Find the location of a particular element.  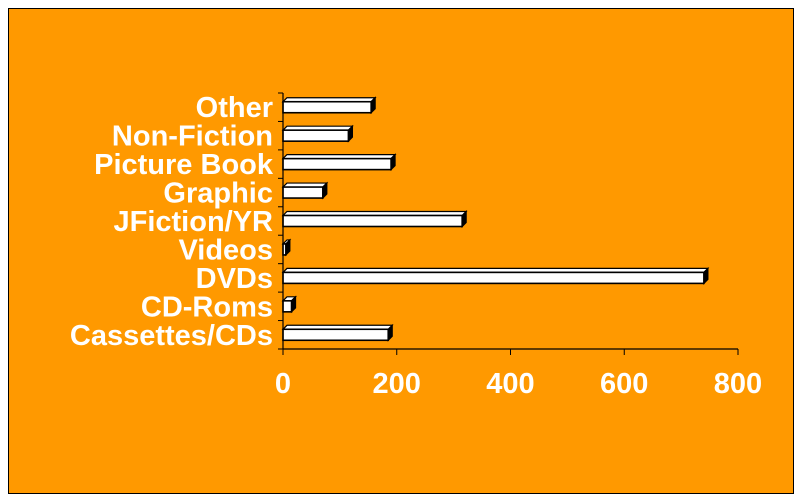

bar-other is located at coordinates (329, 105).